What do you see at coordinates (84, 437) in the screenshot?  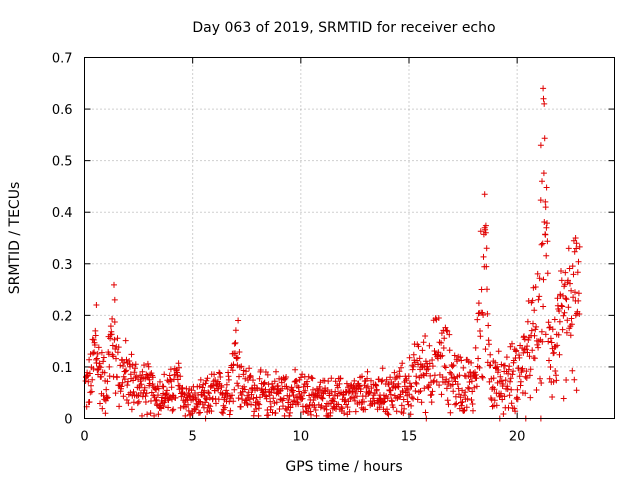 I see `x-tick-label: 0` at bounding box center [84, 437].